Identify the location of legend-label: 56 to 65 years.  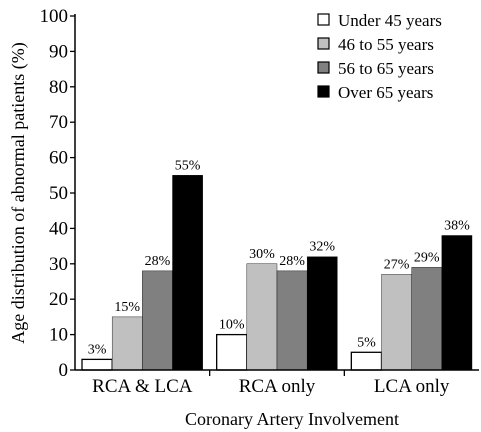
(386, 68).